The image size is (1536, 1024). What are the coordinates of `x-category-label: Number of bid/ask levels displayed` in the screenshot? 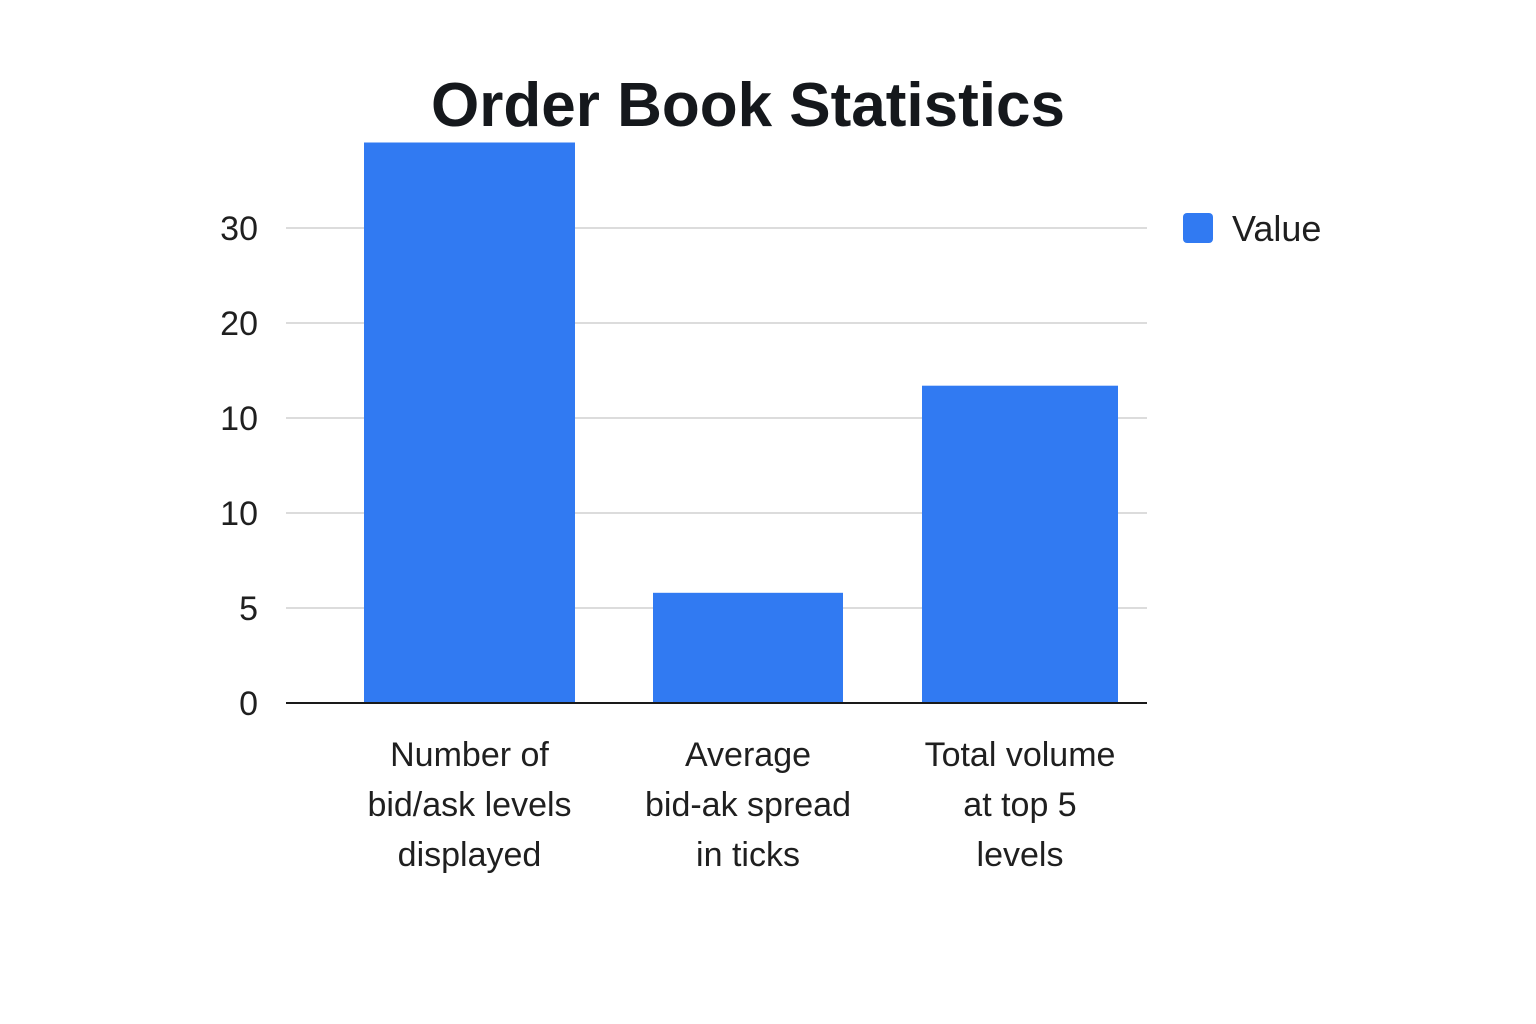 It's located at (469, 805).